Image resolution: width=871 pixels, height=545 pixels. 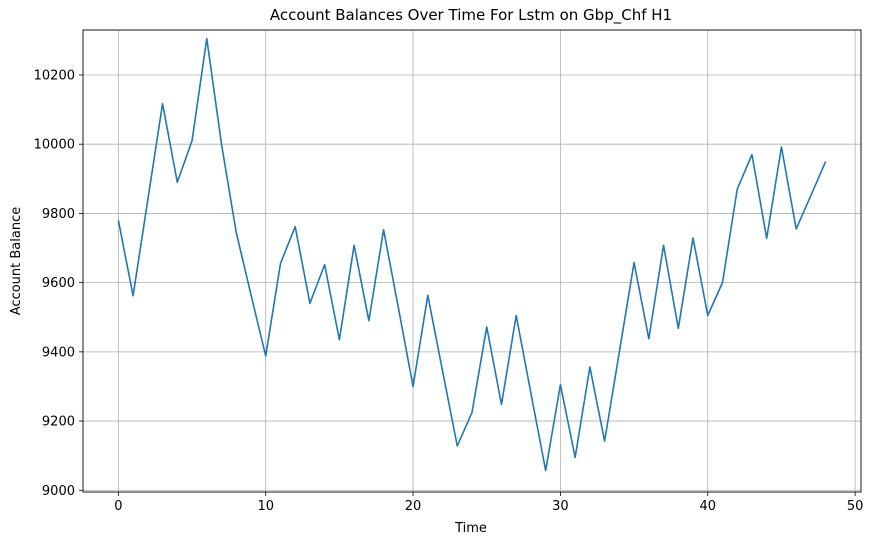 What do you see at coordinates (855, 506) in the screenshot?
I see `x-tick-label: 50` at bounding box center [855, 506].